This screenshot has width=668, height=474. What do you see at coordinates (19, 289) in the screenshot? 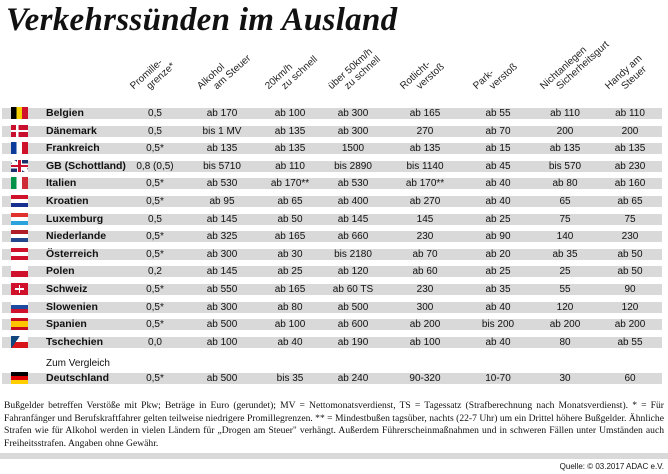
I see `flag-ch-icon` at bounding box center [19, 289].